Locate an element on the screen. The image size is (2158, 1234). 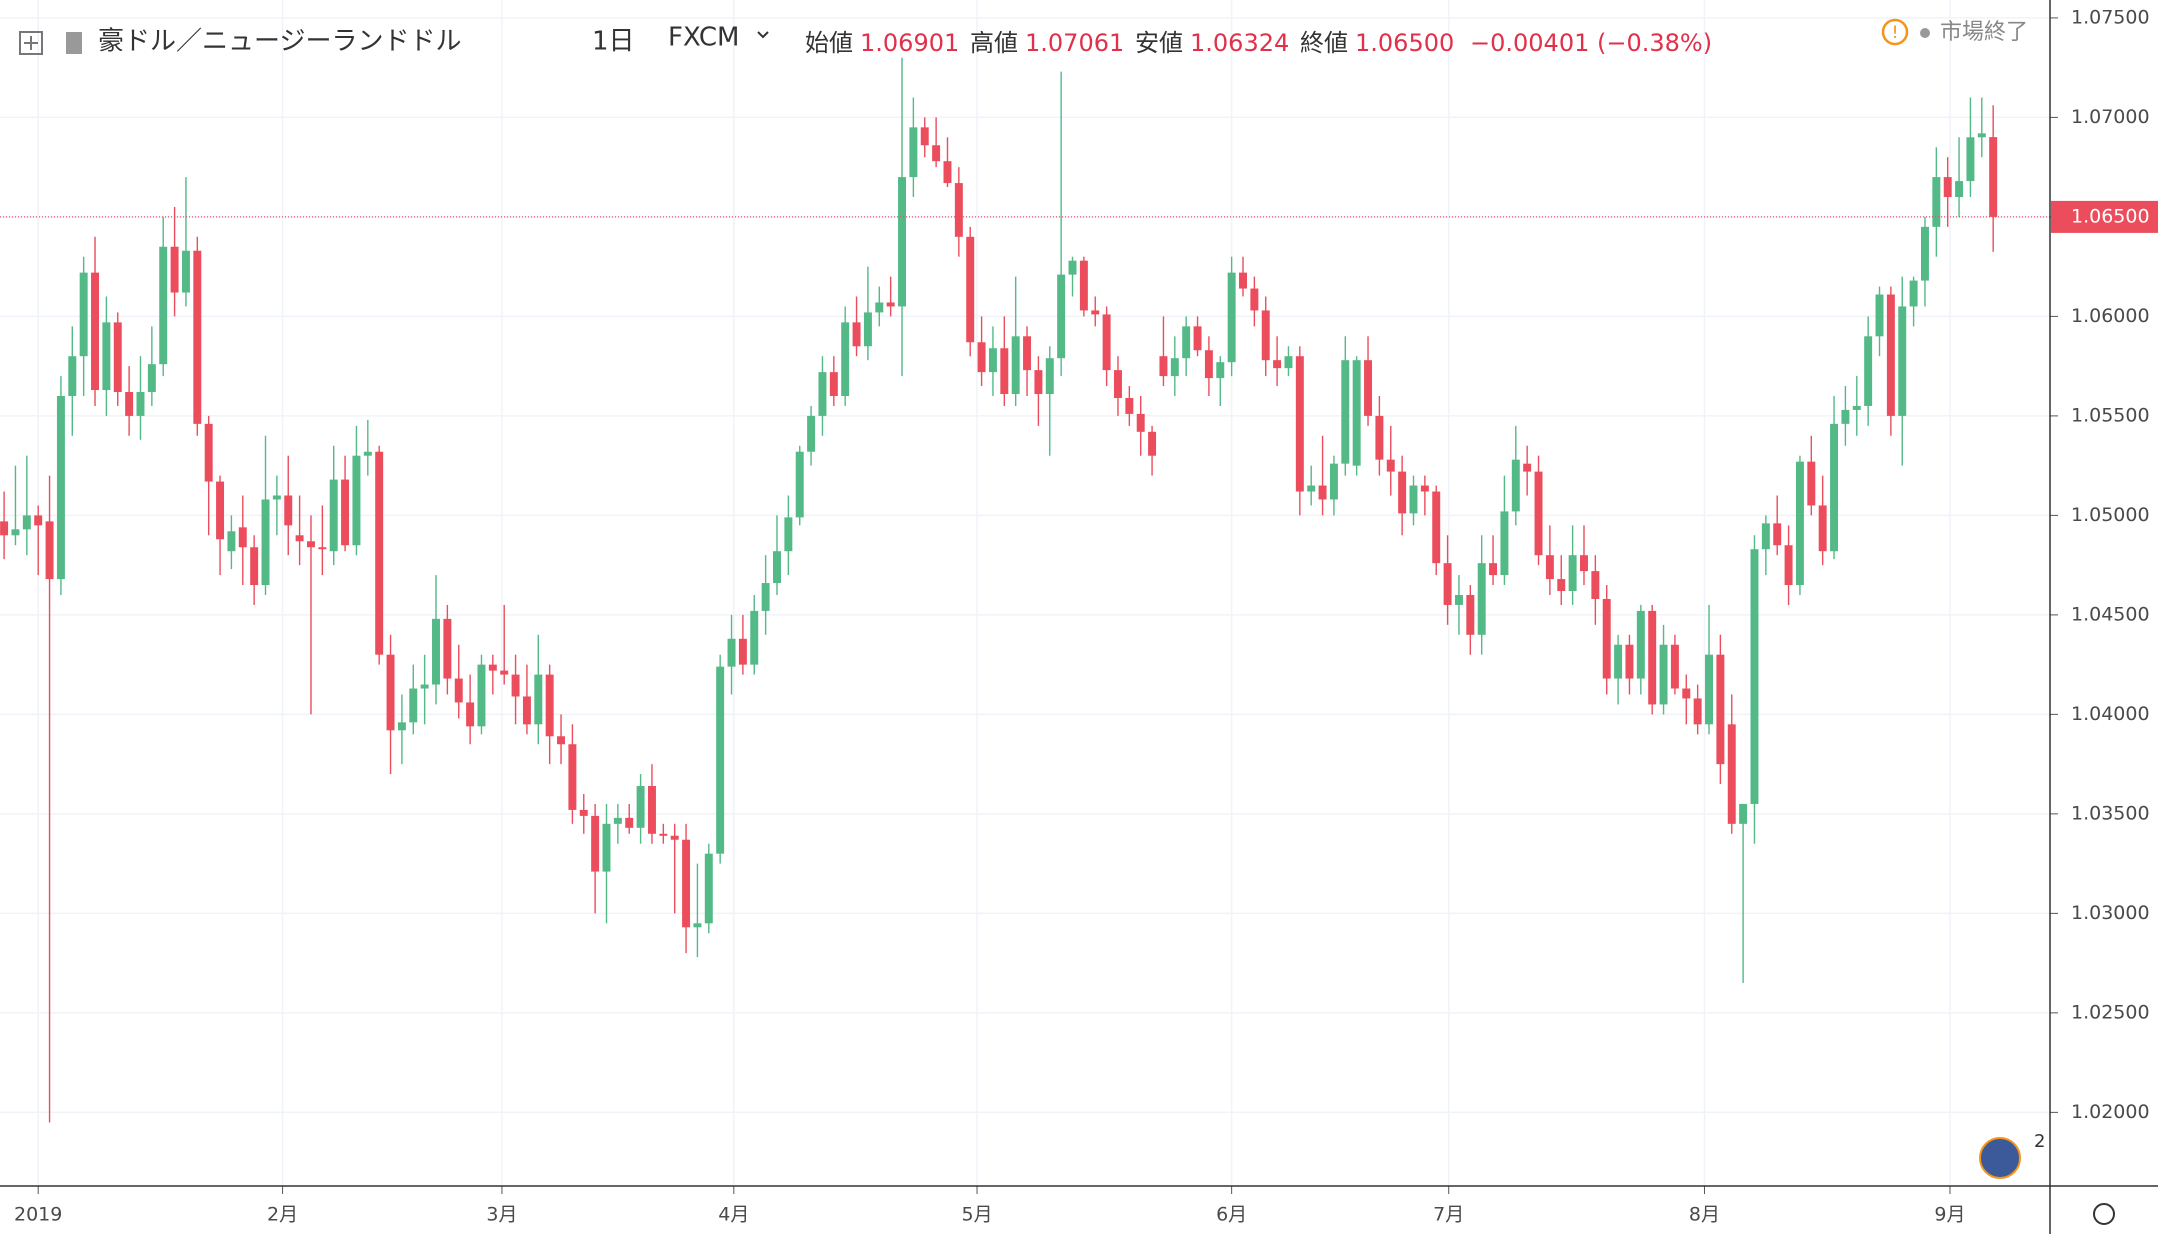
y-tick-label: 1.04000 is located at coordinates (2110, 714).